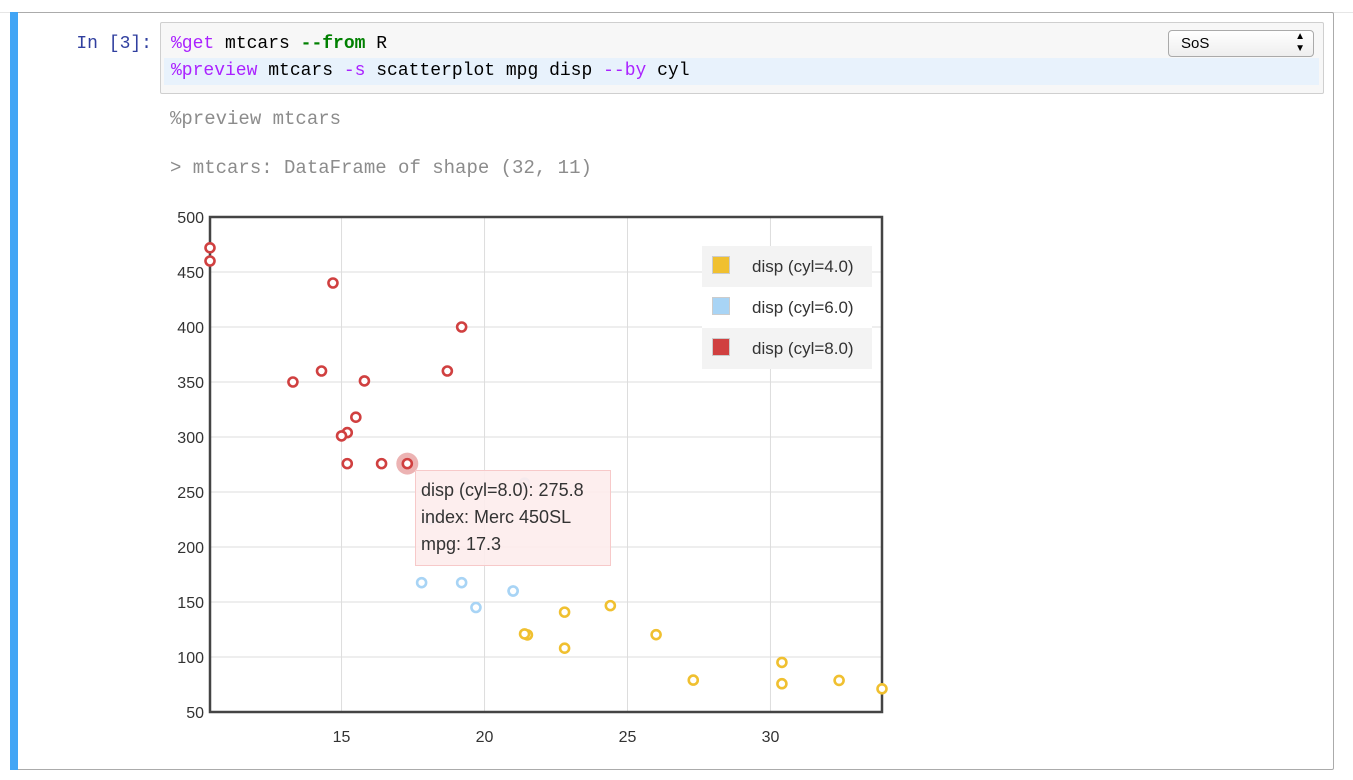  Describe the element at coordinates (803, 348) in the screenshot. I see `legend-label: disp (cyl=8.0)` at that location.